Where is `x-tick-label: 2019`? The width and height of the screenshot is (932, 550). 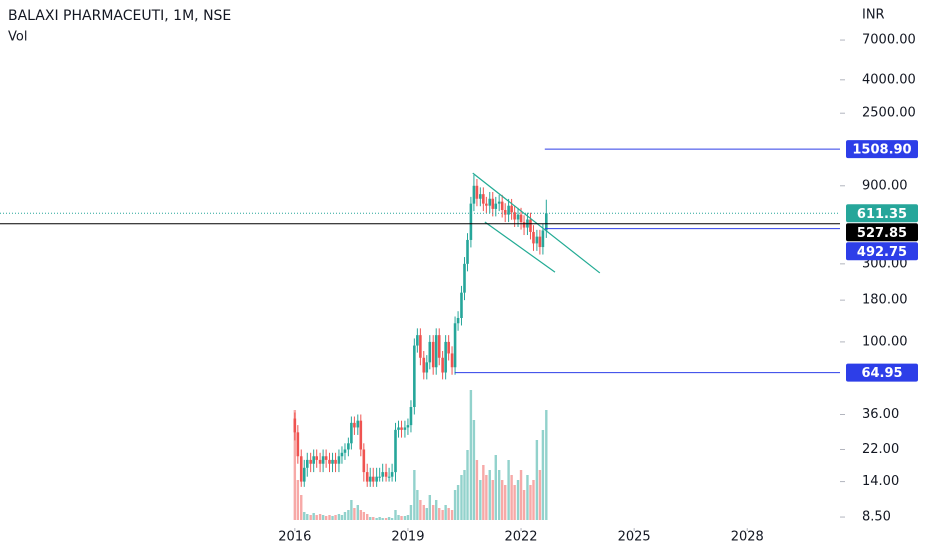
x-tick-label: 2019 is located at coordinates (407, 537).